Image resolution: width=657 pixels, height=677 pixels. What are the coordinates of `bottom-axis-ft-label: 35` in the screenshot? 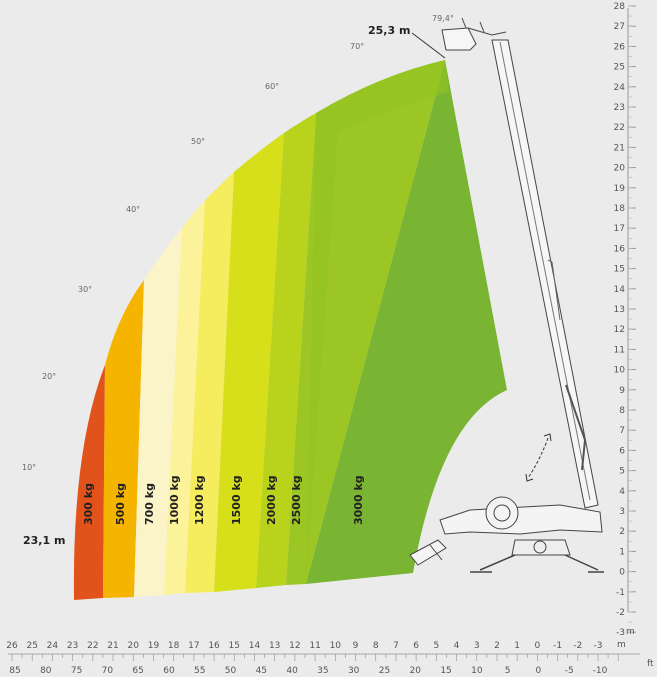 It's located at (322, 671).